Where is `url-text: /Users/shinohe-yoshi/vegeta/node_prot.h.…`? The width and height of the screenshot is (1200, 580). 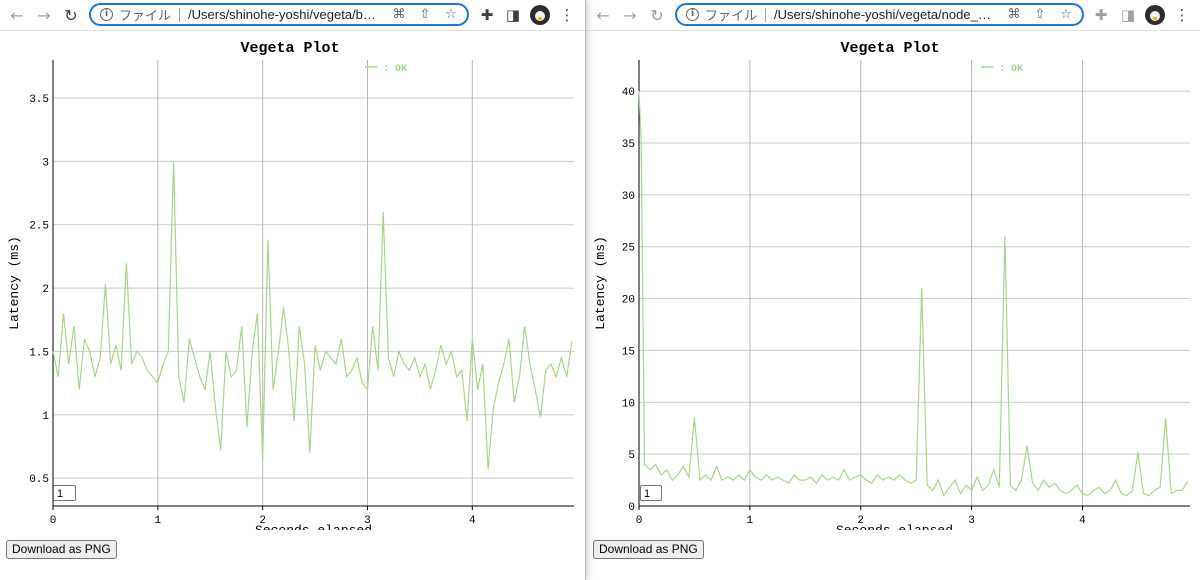
url-text: /Users/shinohe-yoshi/vegeta/node_prot.h.… is located at coordinates (886, 14).